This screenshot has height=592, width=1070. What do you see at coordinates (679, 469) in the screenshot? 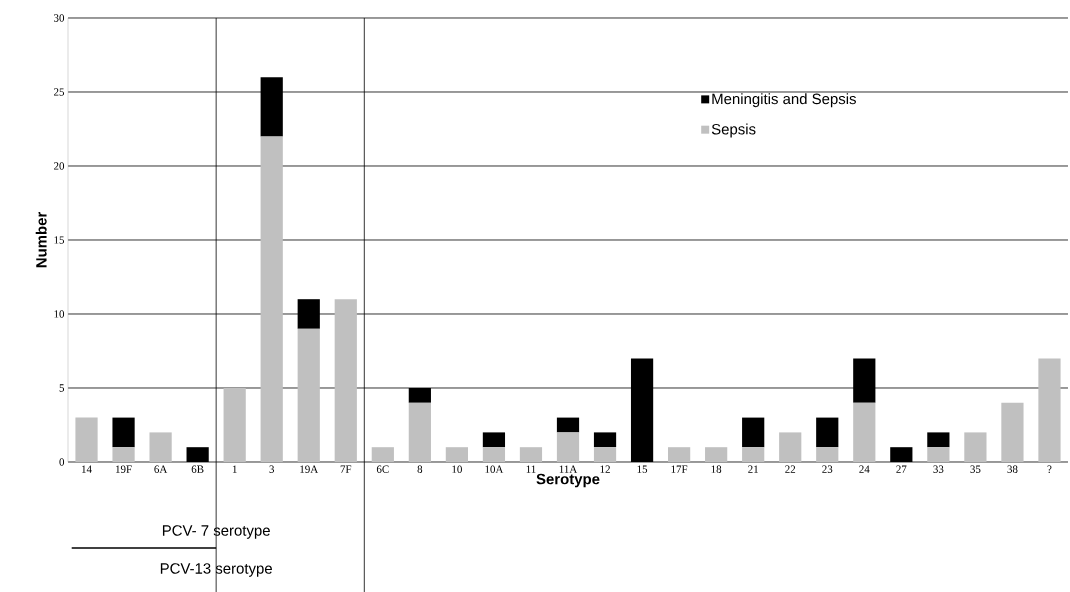
I see `x-tick-label: 17F` at bounding box center [679, 469].